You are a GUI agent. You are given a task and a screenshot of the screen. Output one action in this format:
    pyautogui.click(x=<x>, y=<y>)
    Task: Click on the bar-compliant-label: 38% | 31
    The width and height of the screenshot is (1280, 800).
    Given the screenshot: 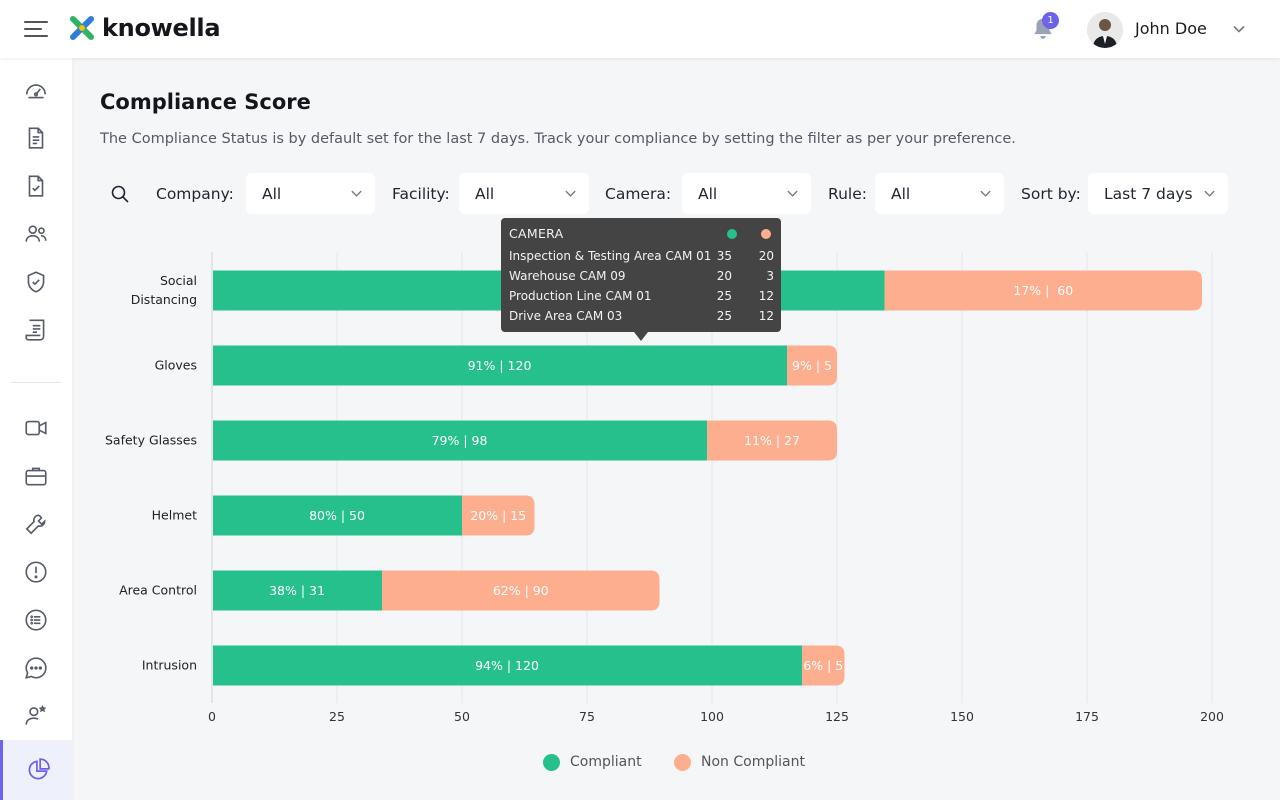 What is the action you would take?
    pyautogui.click(x=297, y=590)
    